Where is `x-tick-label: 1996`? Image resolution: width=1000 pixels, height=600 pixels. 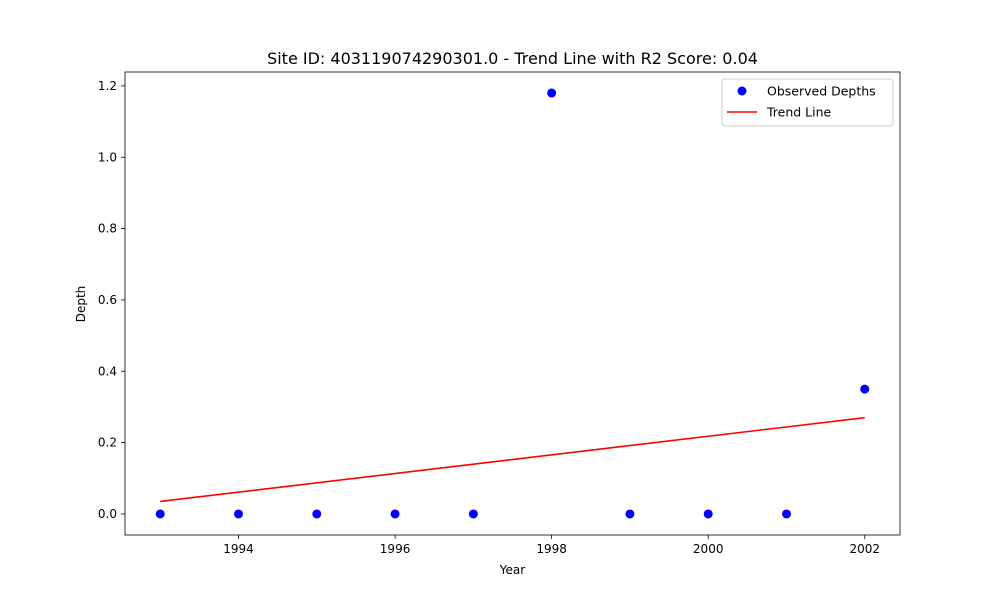 x-tick-label: 1996 is located at coordinates (395, 549).